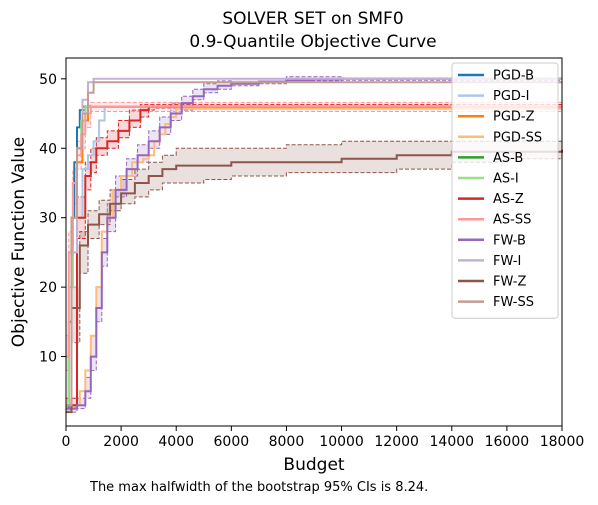 Image resolution: width=598 pixels, height=505 pixels. What do you see at coordinates (48, 219) in the screenshot?
I see `y-tick-label: 30` at bounding box center [48, 219].